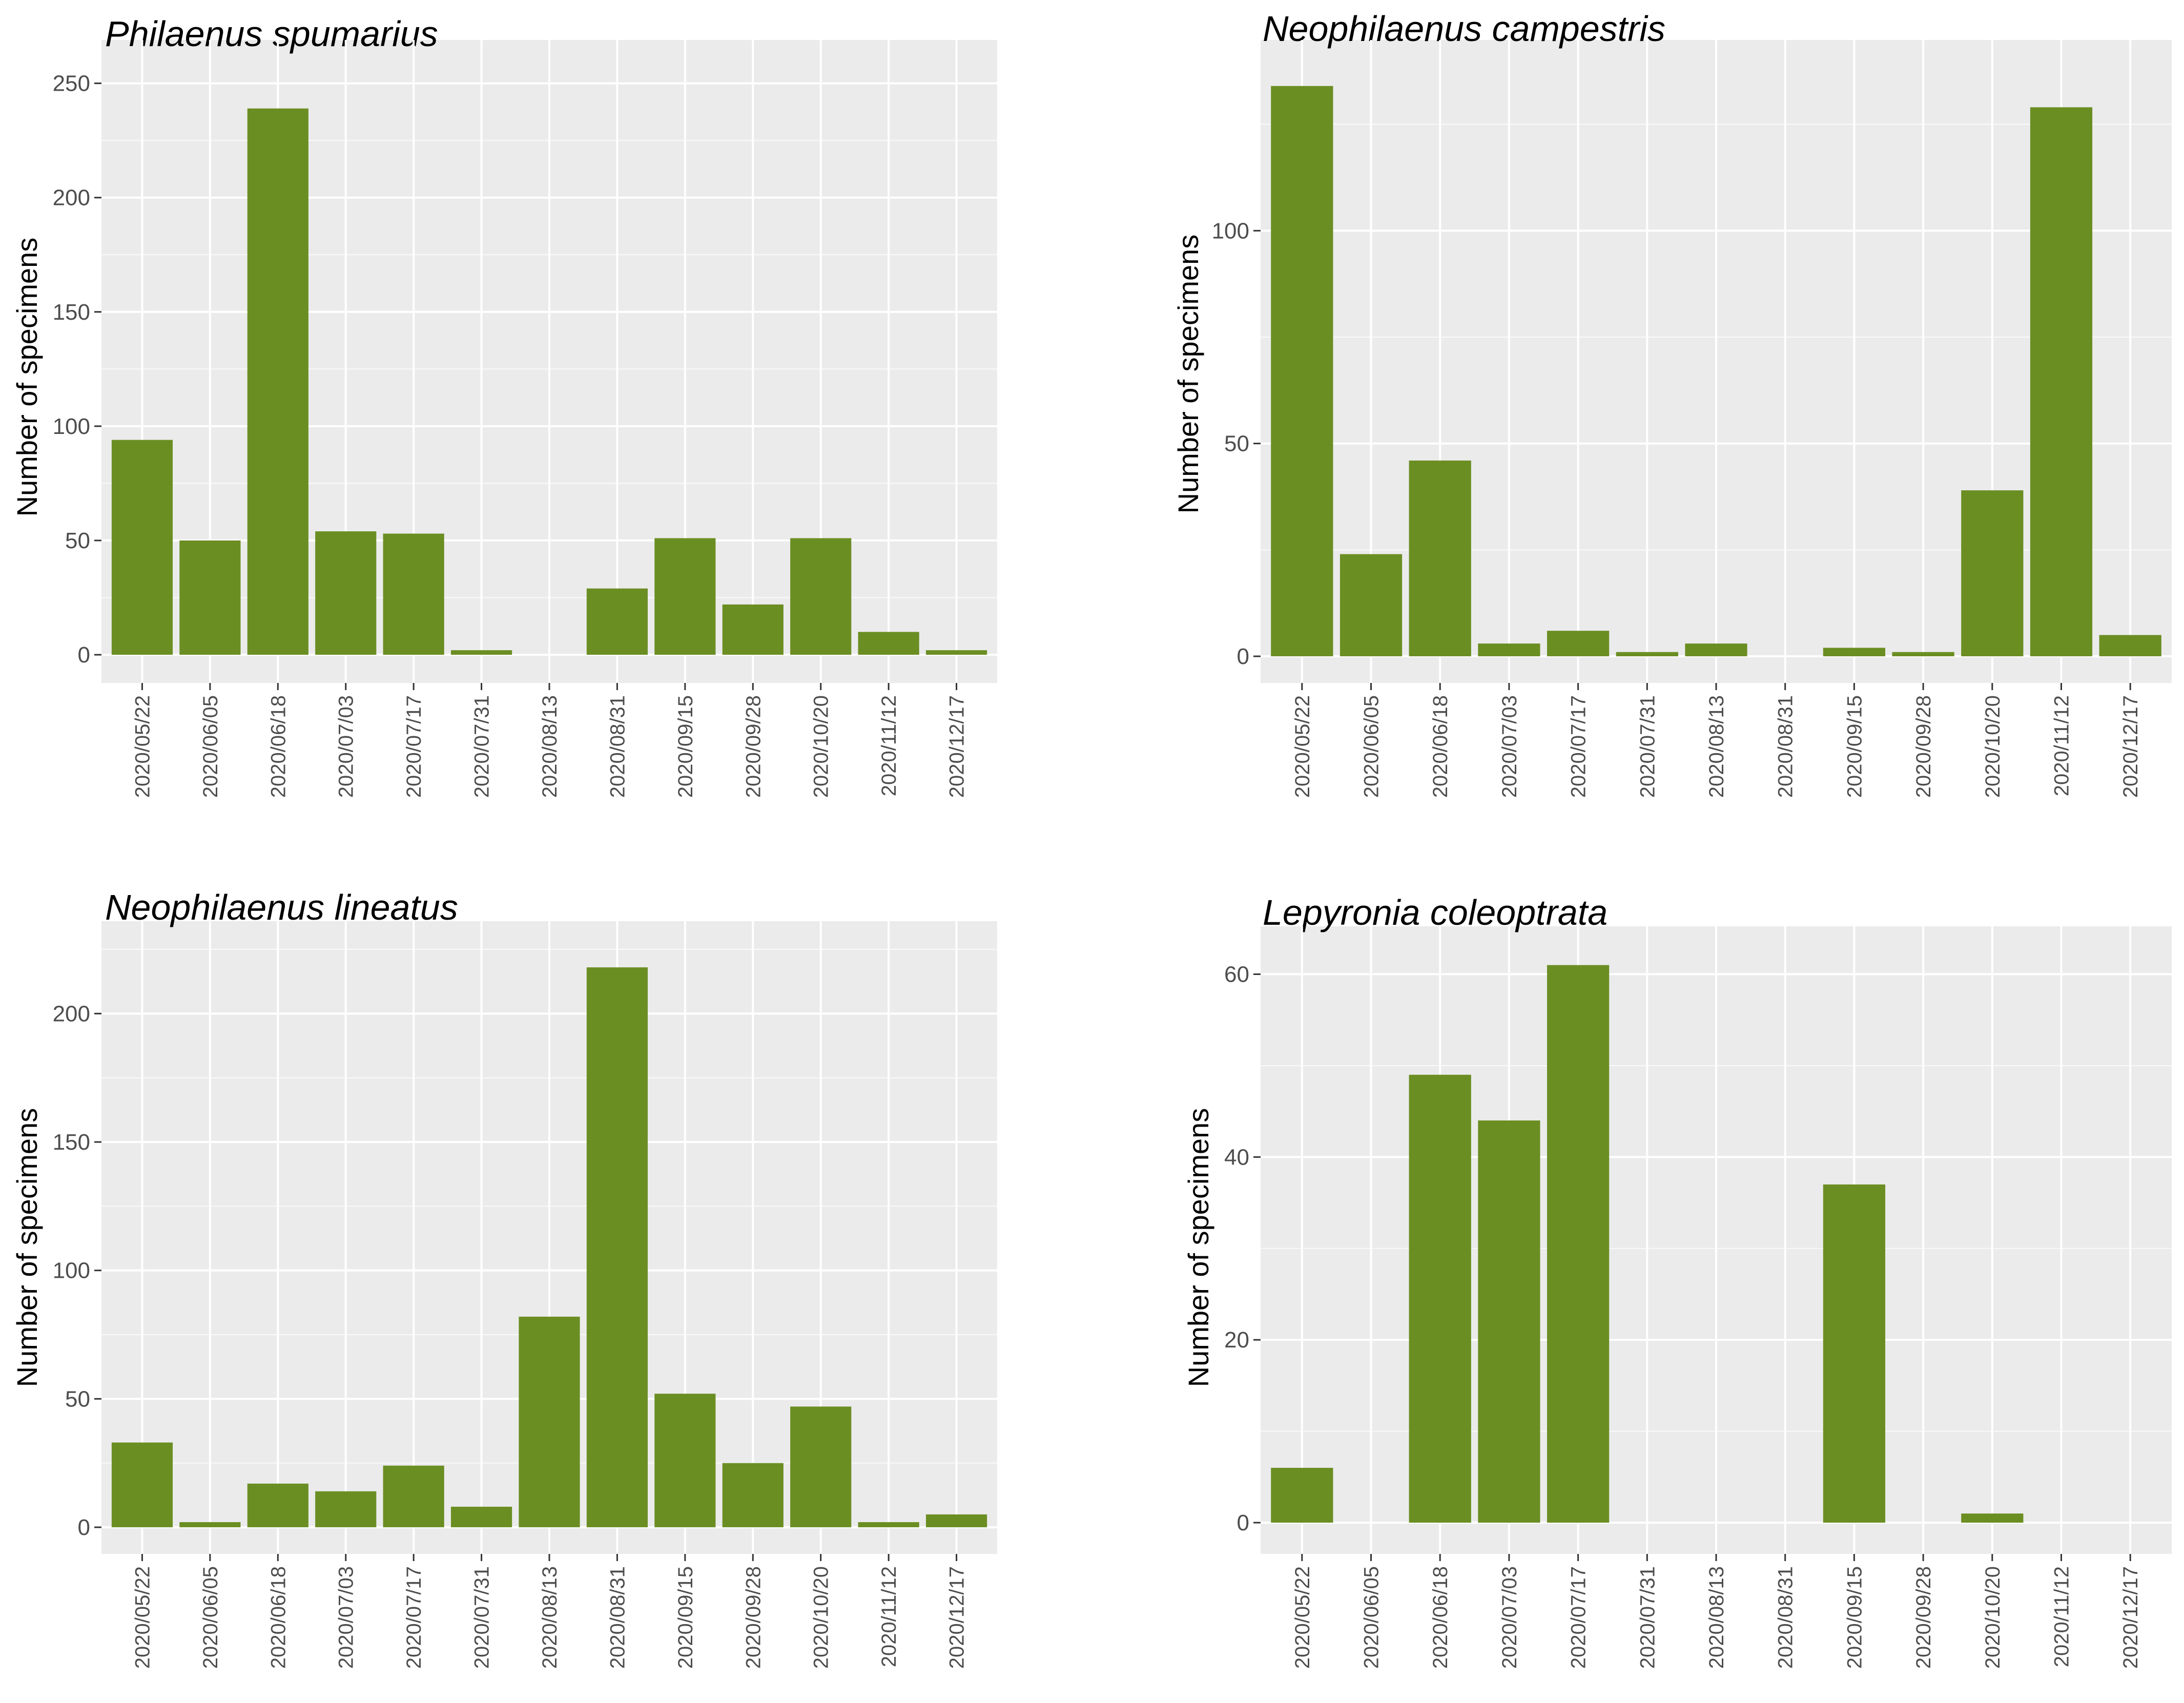 The height and width of the screenshot is (1703, 2184). Describe the element at coordinates (1236, 1157) in the screenshot. I see `y-tick-label: 40` at that location.